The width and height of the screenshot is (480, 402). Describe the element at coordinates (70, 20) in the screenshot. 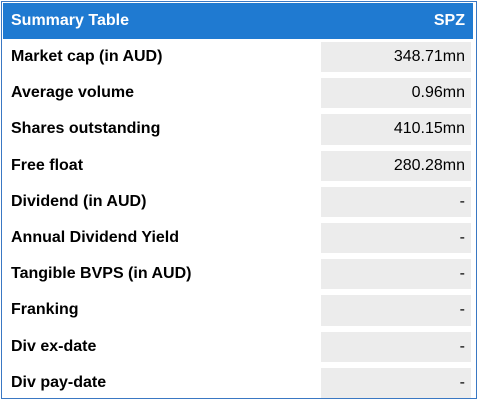

I see `table-title: Summary Table` at that location.